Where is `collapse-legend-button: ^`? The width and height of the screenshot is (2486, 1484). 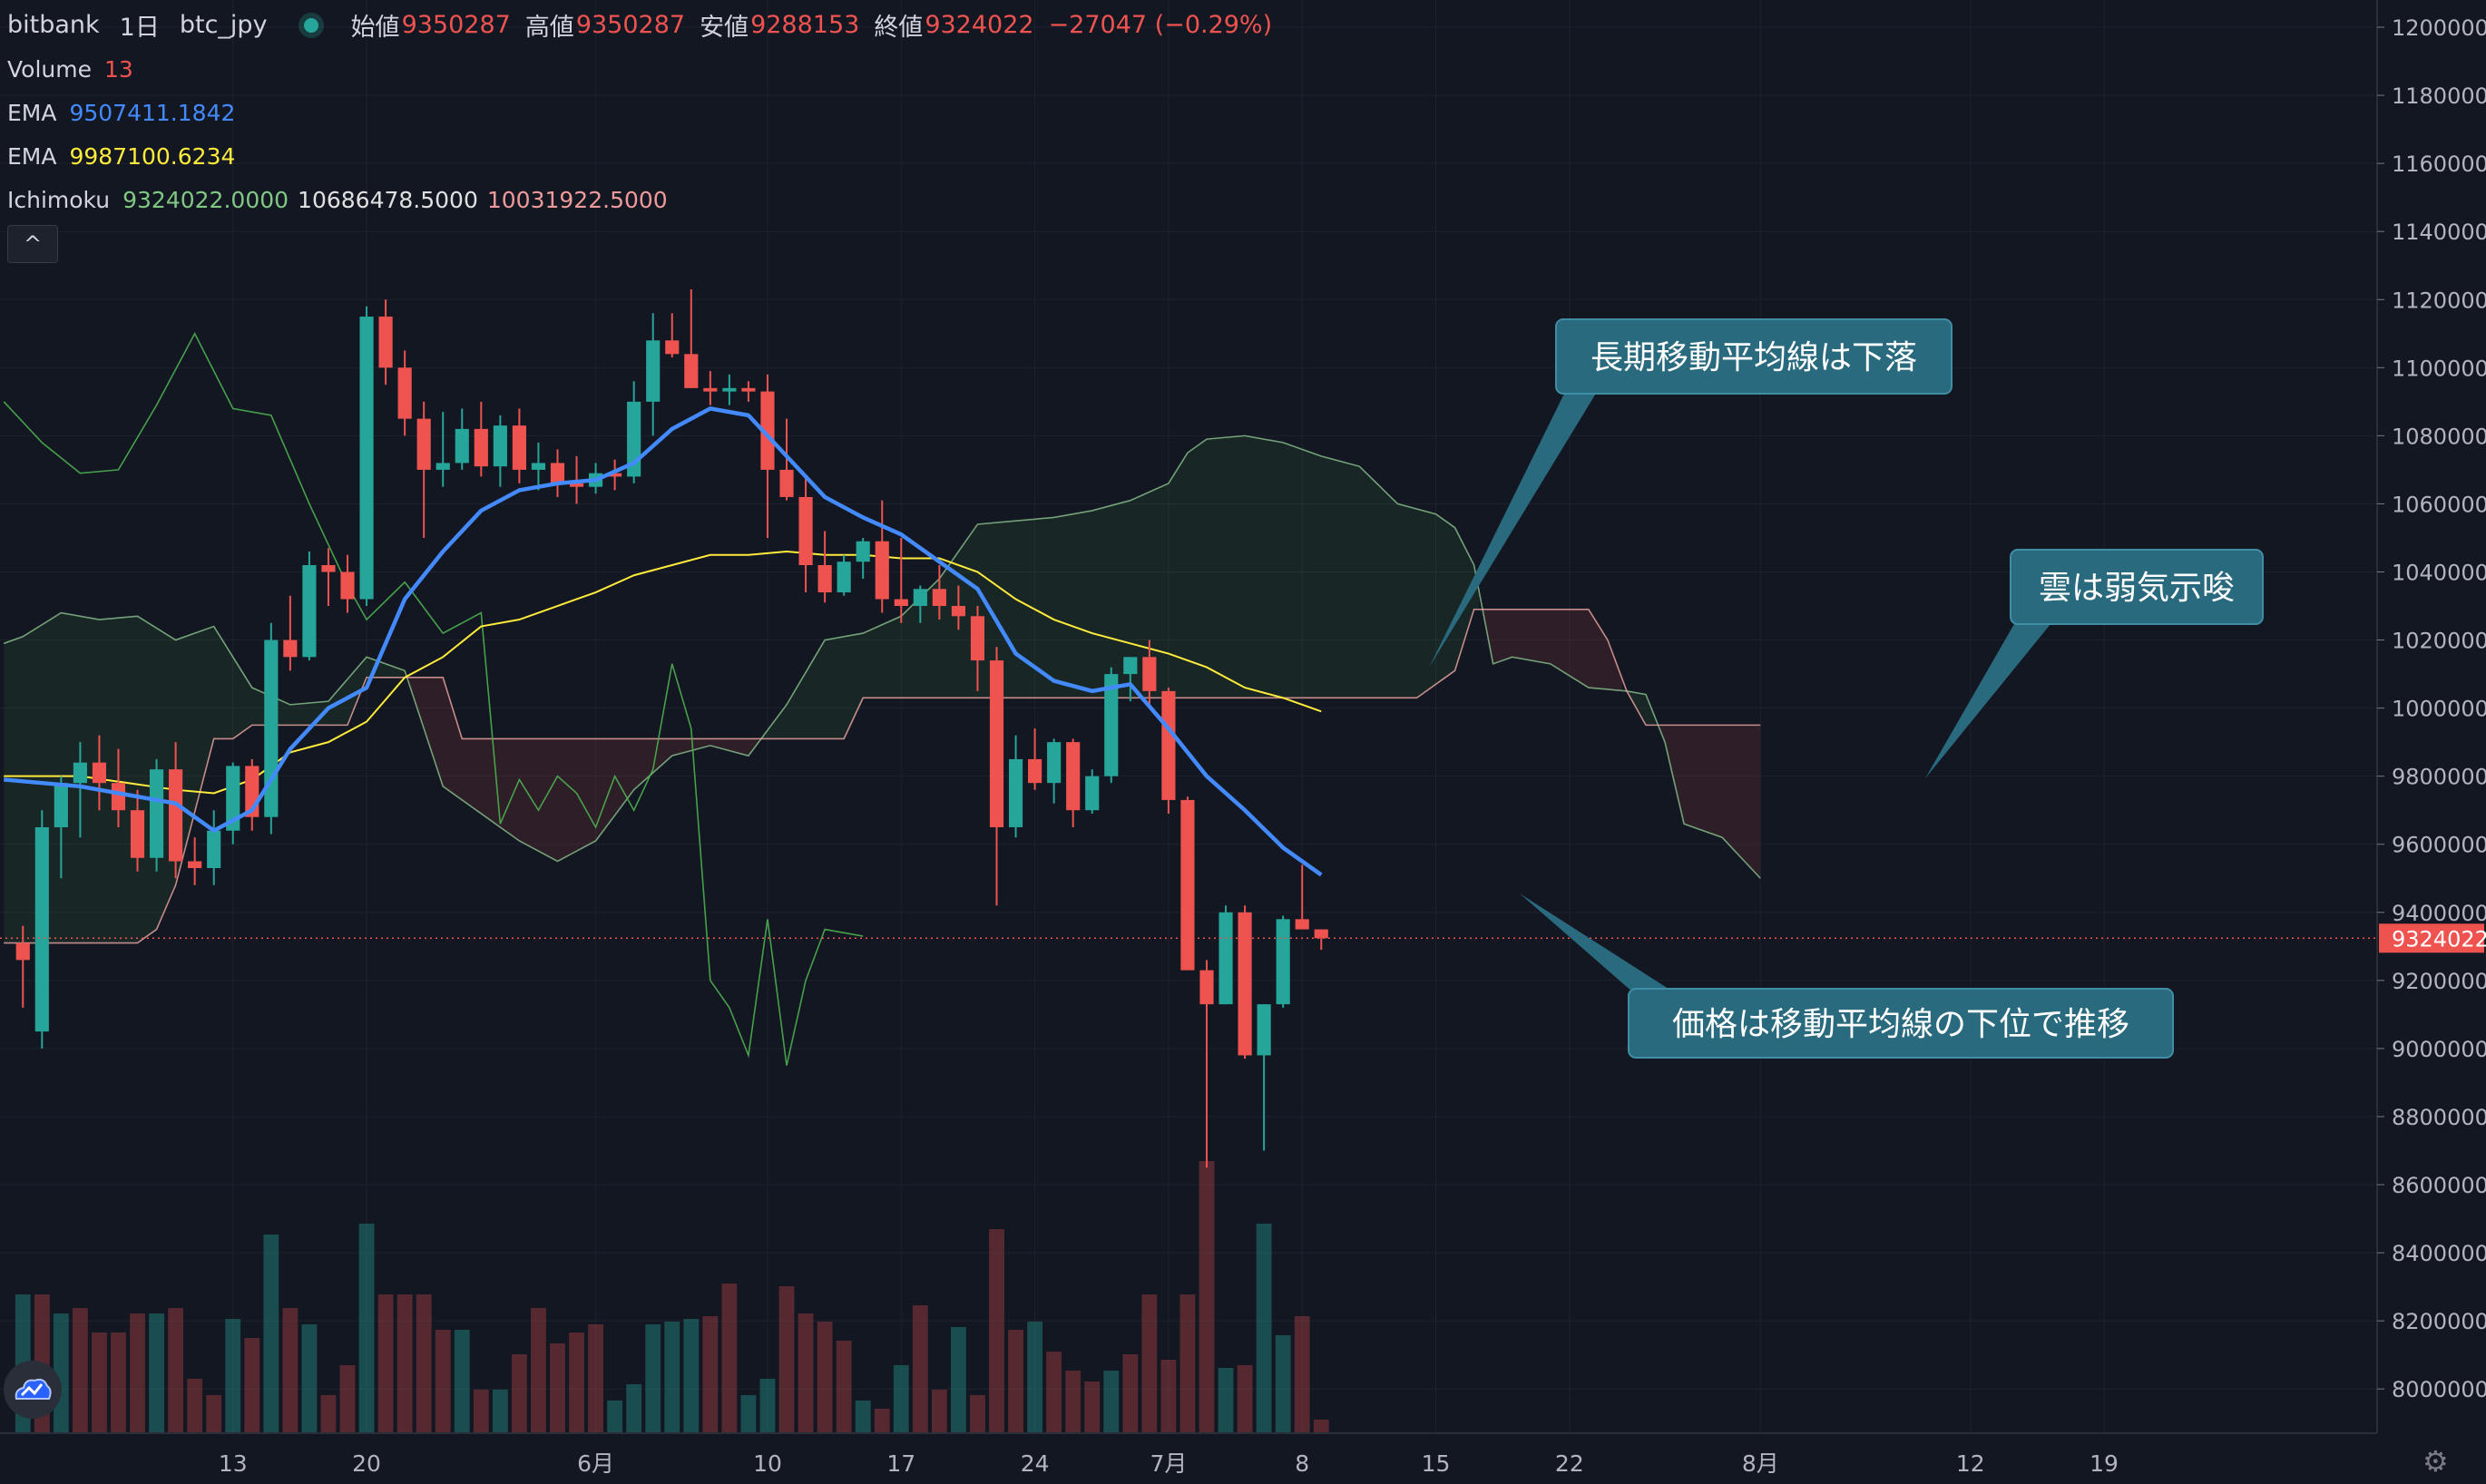
collapse-legend-button: ^ is located at coordinates (32, 244).